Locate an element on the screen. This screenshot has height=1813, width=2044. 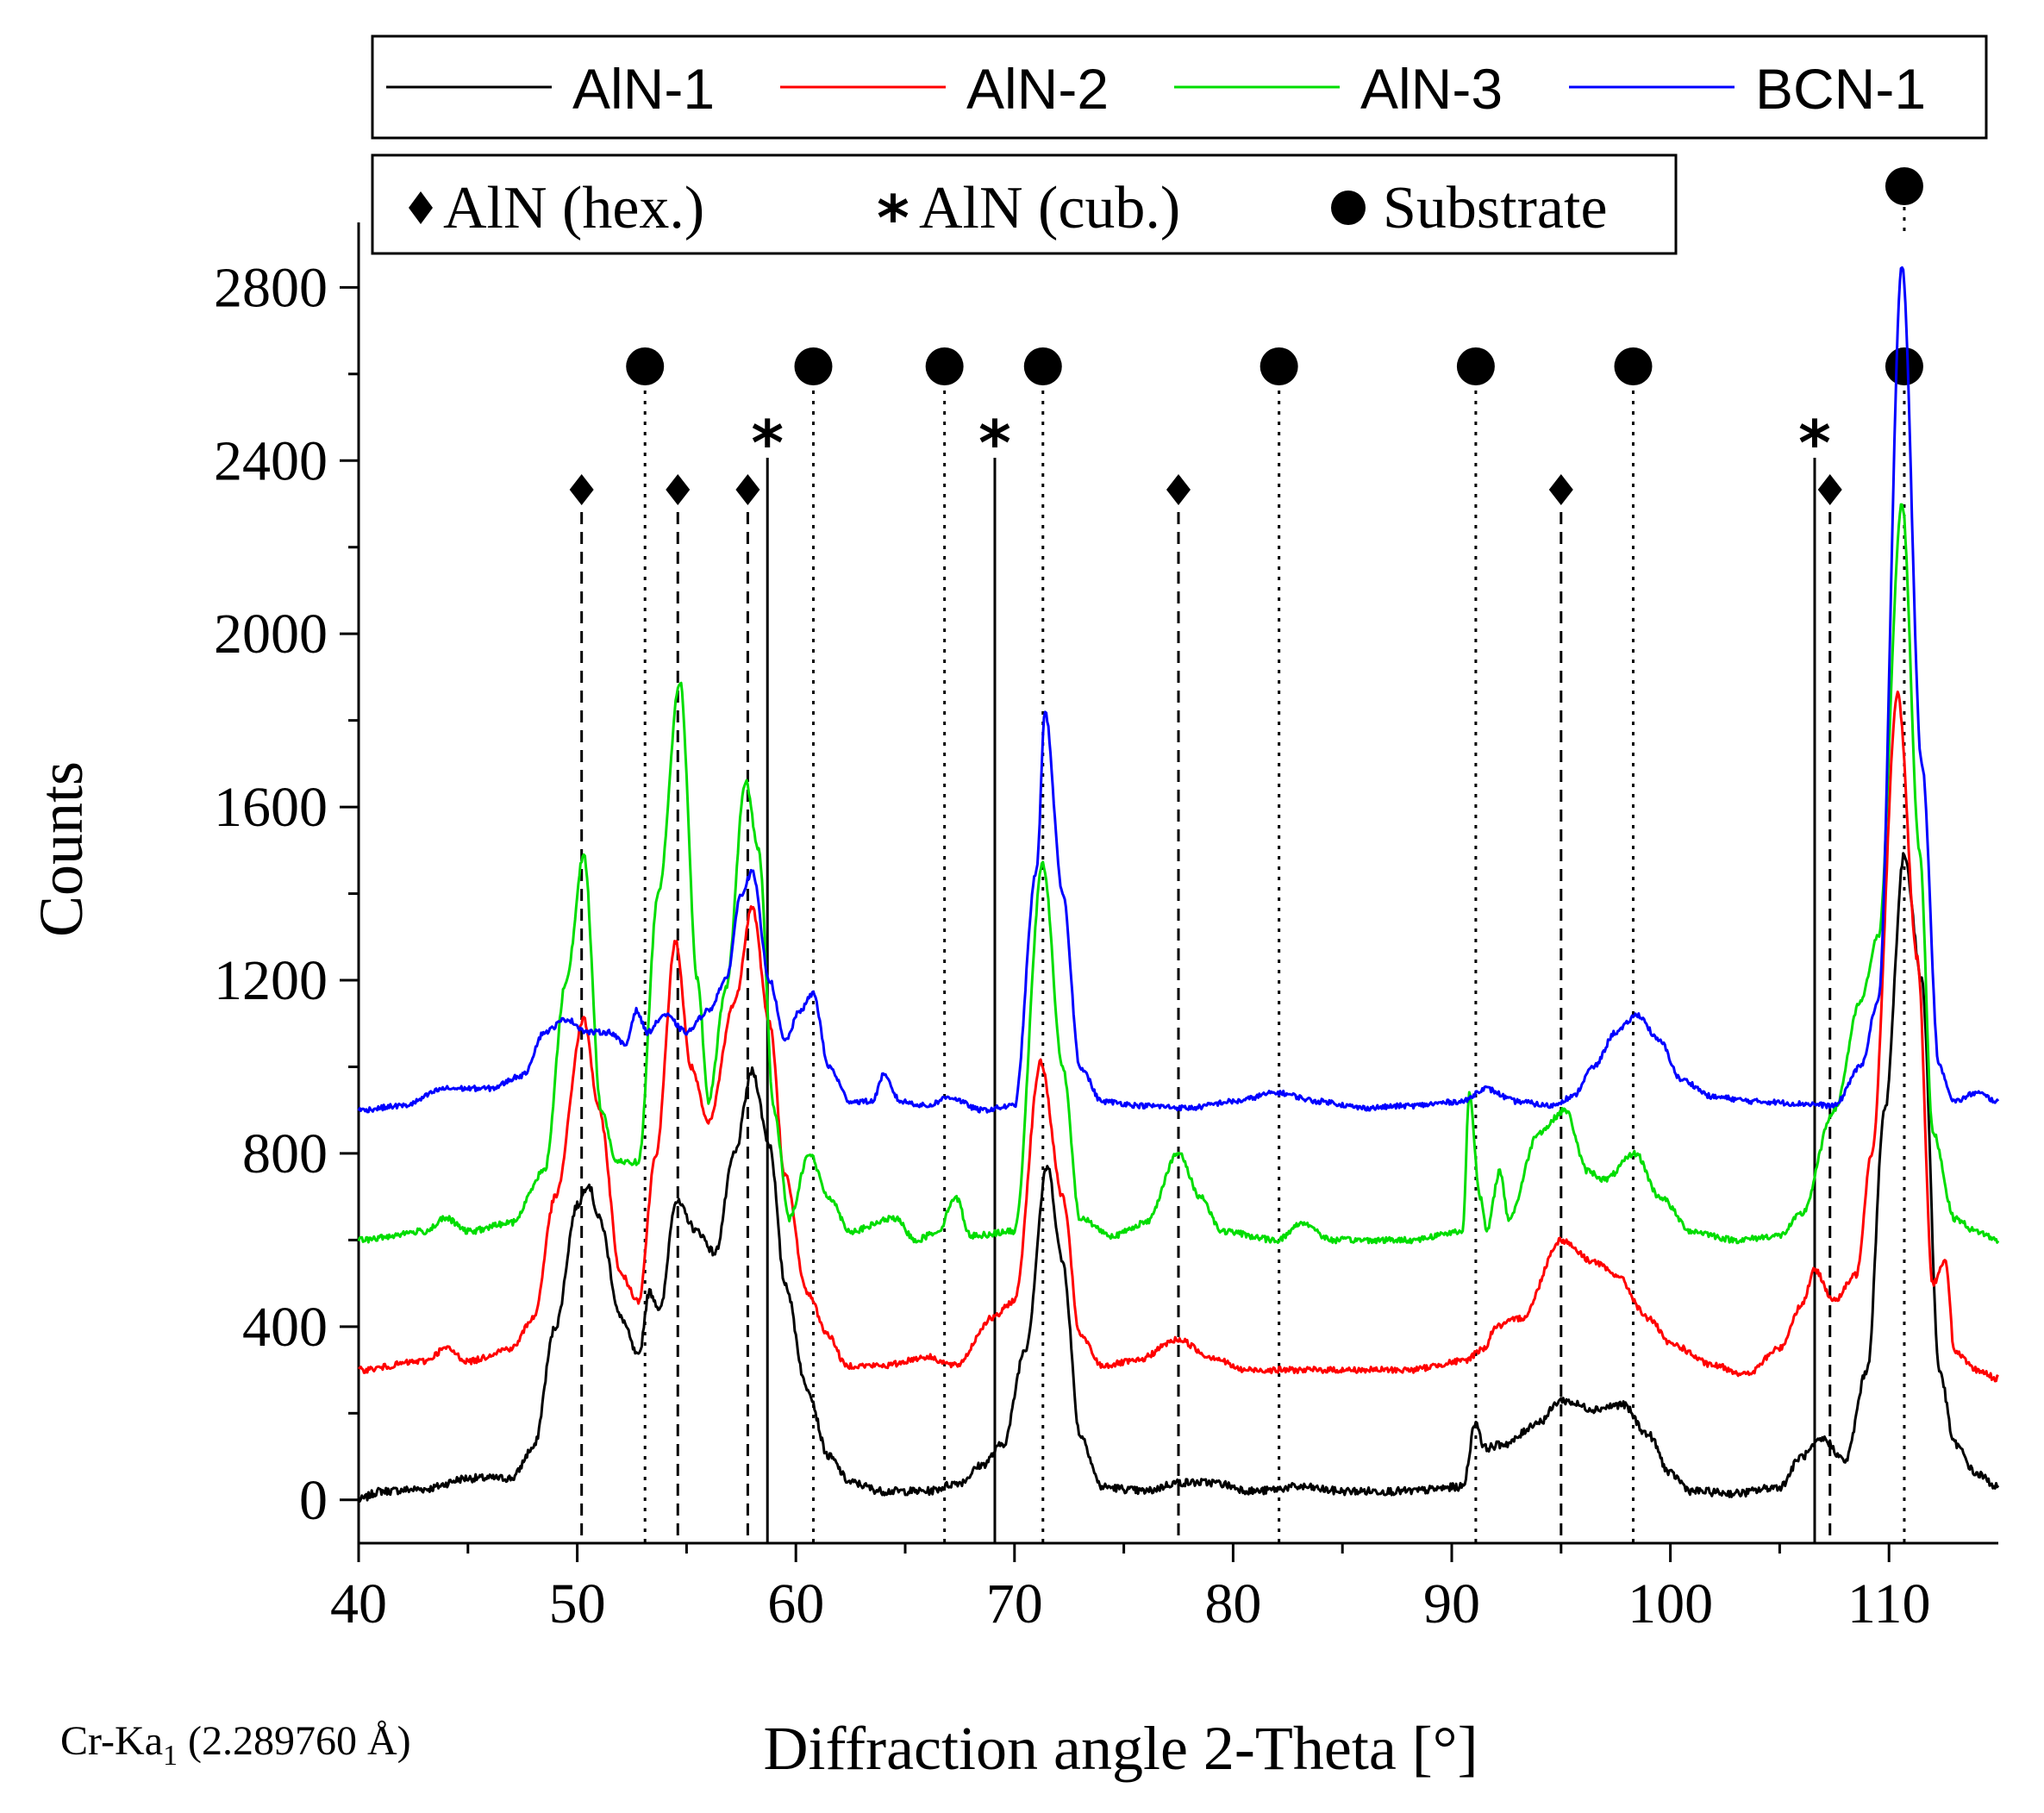
legend-label-aln2: AlN-2 is located at coordinates (1037, 89).